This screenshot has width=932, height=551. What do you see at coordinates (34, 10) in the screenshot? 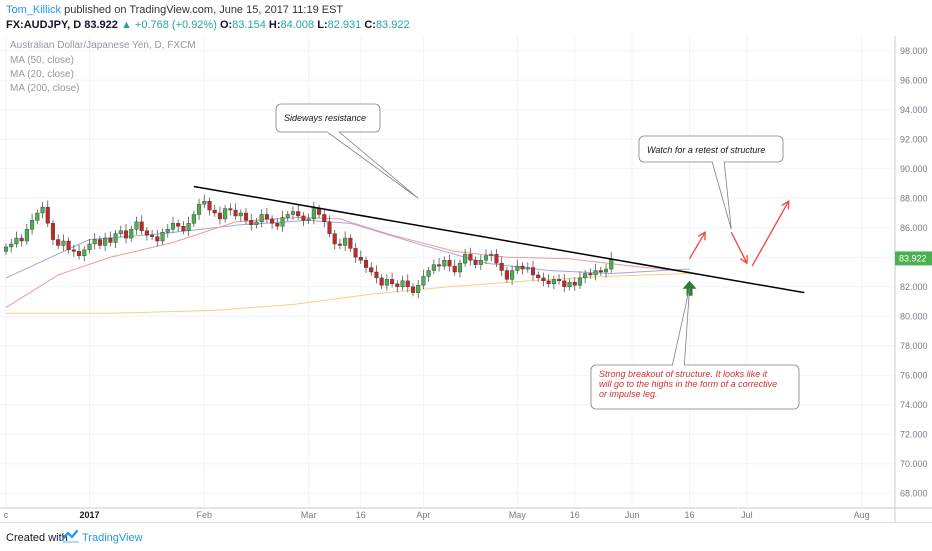
I see `author-link: Tom_Killick` at bounding box center [34, 10].